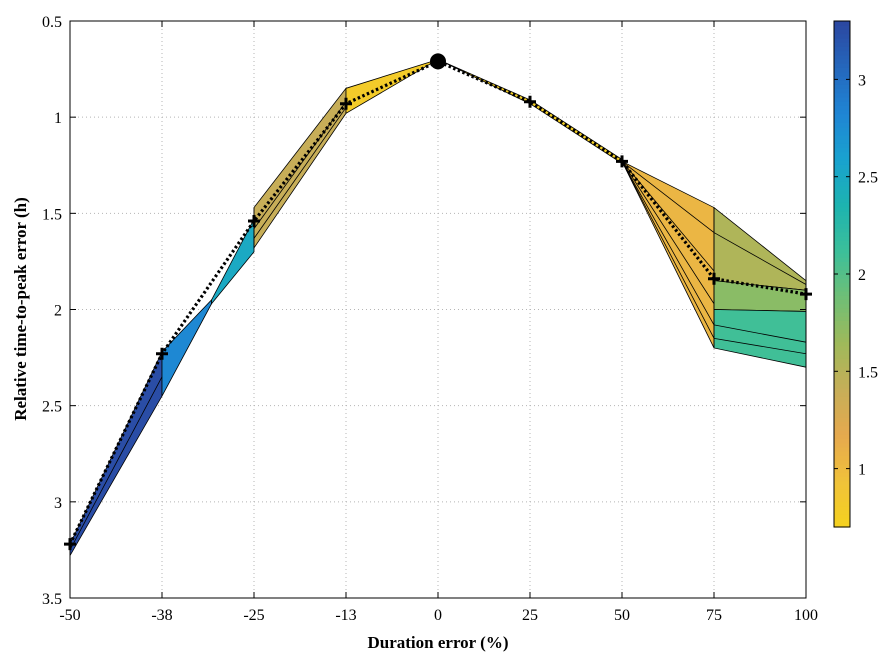  What do you see at coordinates (438, 615) in the screenshot?
I see `x-tick-label: 0` at bounding box center [438, 615].